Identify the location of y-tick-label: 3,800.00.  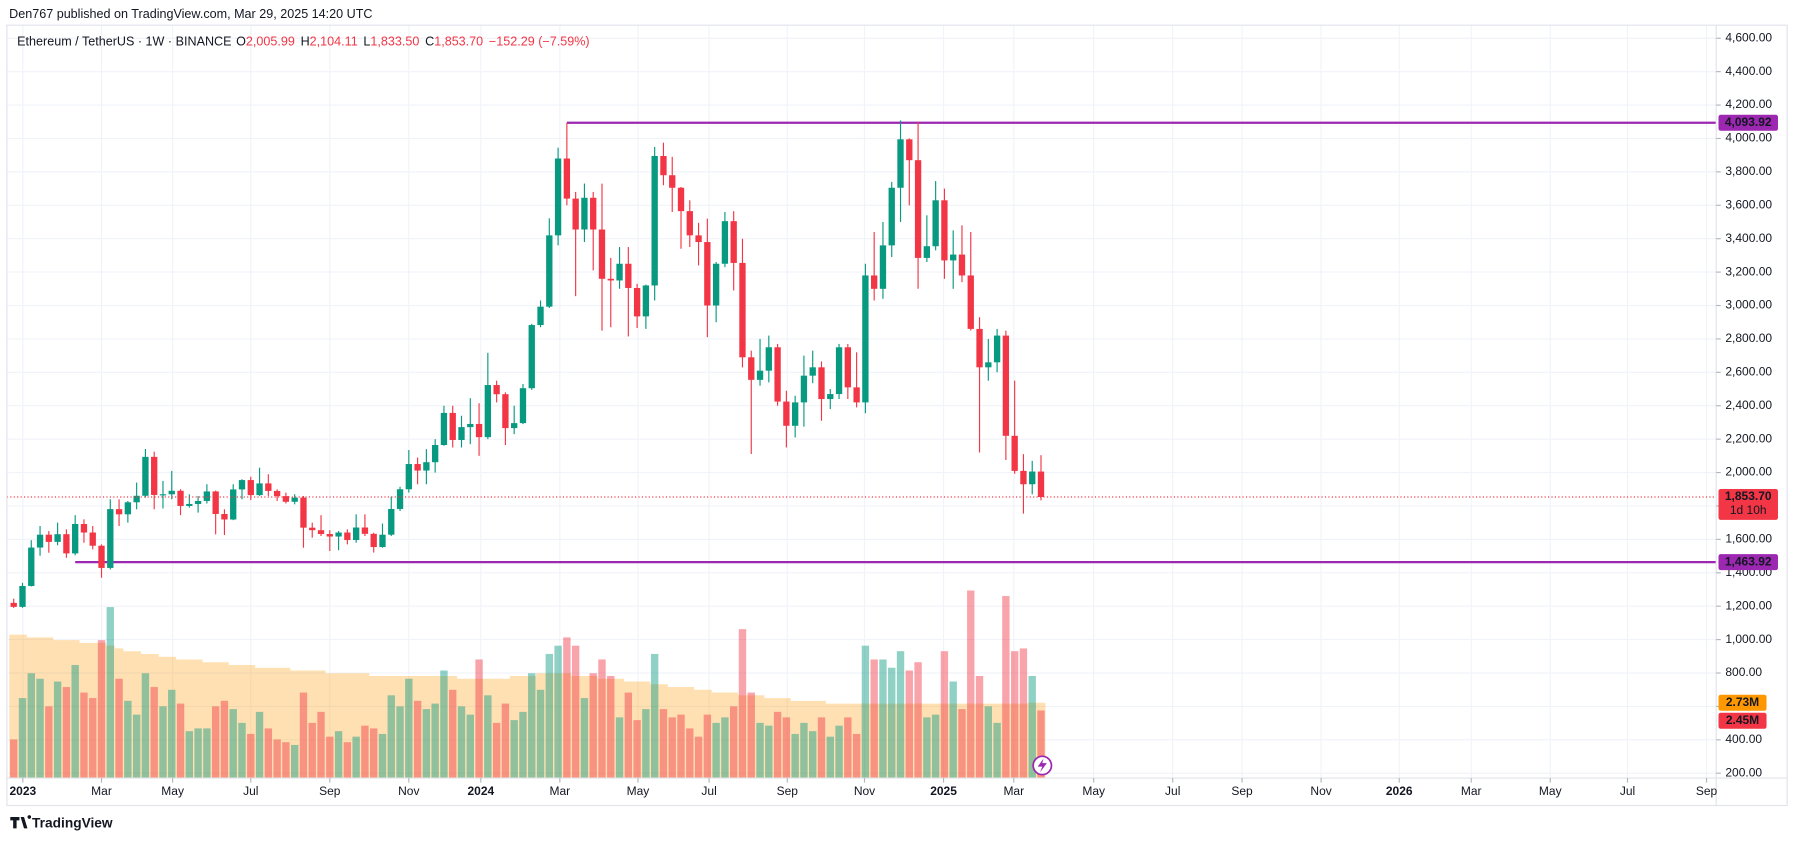
(1748, 171).